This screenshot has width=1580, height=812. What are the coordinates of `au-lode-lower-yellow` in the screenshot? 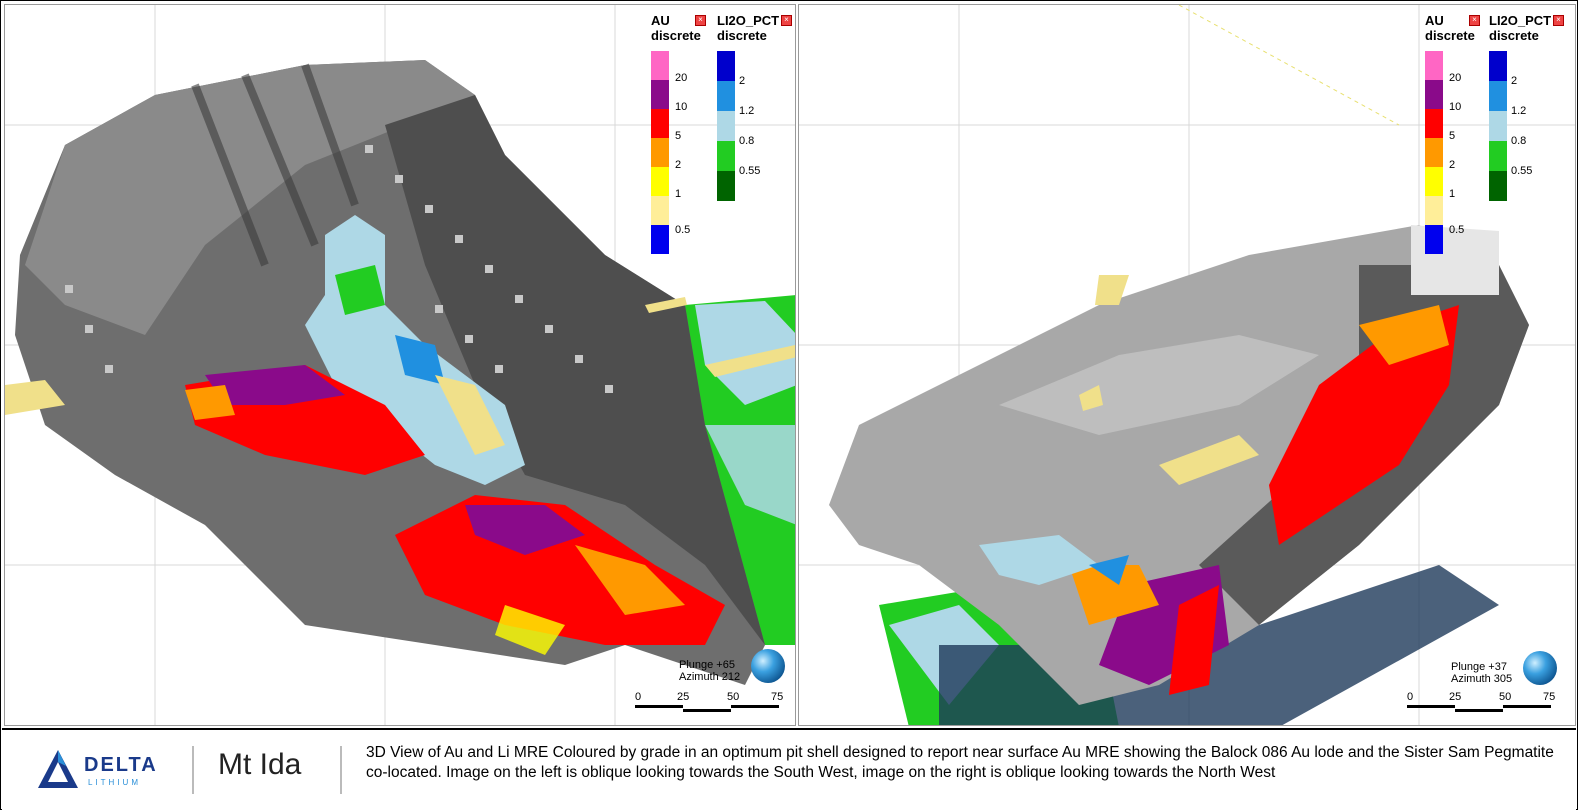 It's located at (530, 630).